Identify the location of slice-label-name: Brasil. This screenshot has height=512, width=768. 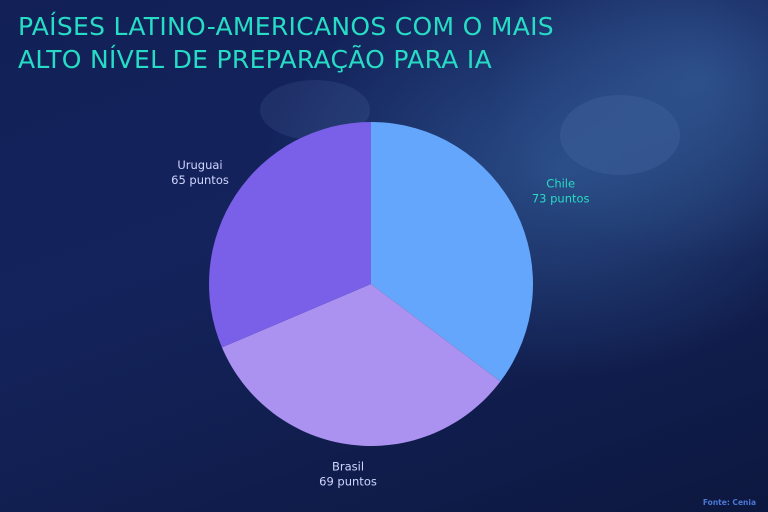
(348, 467).